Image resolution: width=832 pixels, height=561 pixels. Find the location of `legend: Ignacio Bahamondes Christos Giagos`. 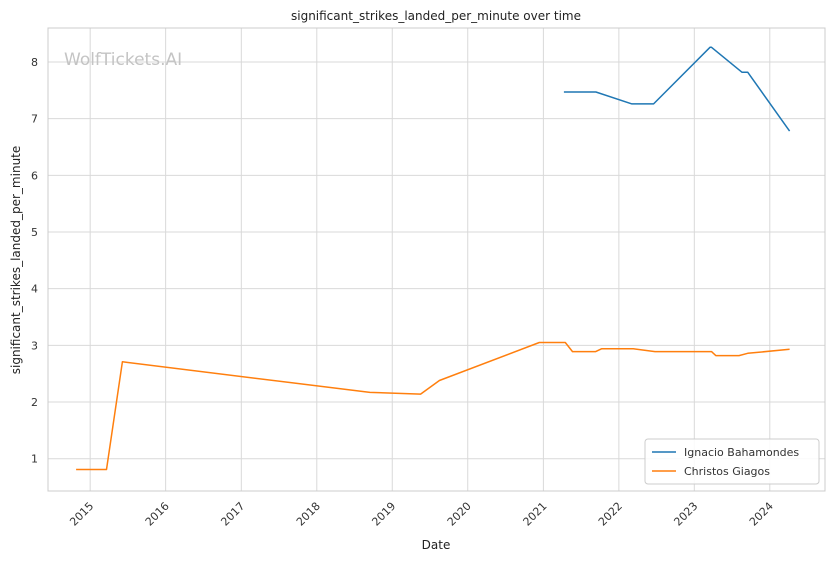

legend: Ignacio Bahamondes Christos Giagos is located at coordinates (732, 461).